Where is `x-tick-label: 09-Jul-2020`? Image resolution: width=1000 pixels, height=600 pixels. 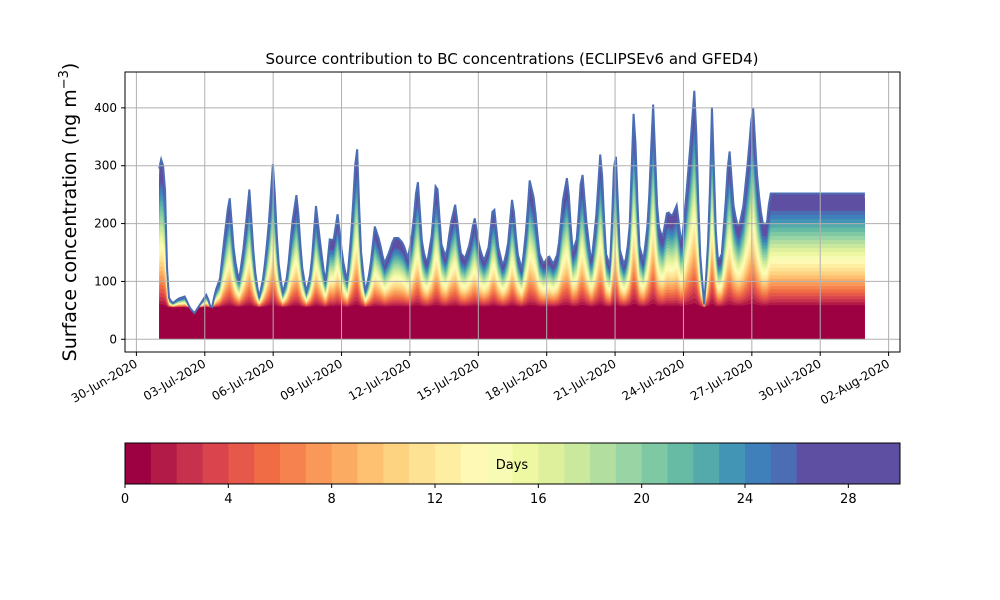
x-tick-label: 09-Jul-2020 is located at coordinates (311, 379).